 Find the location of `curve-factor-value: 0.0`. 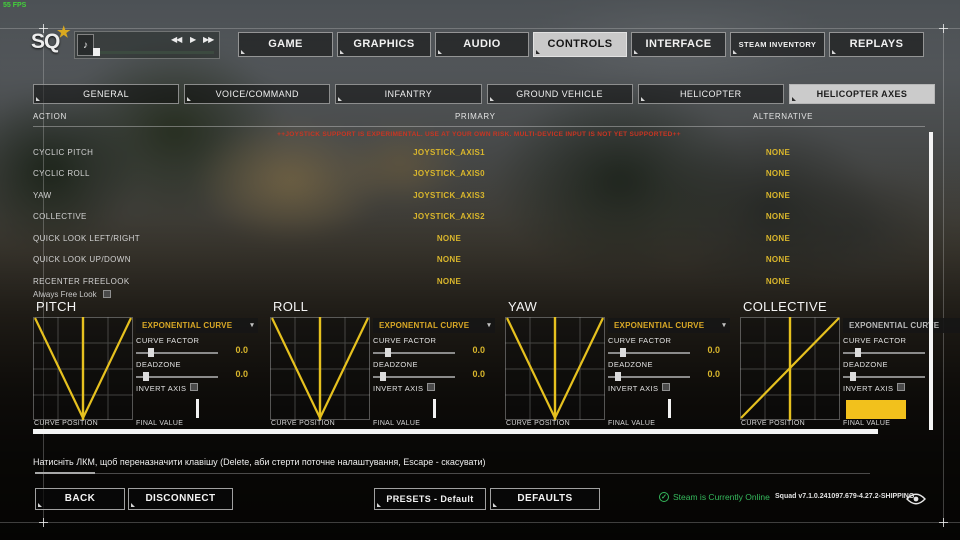

curve-factor-value: 0.0 is located at coordinates (478, 350).